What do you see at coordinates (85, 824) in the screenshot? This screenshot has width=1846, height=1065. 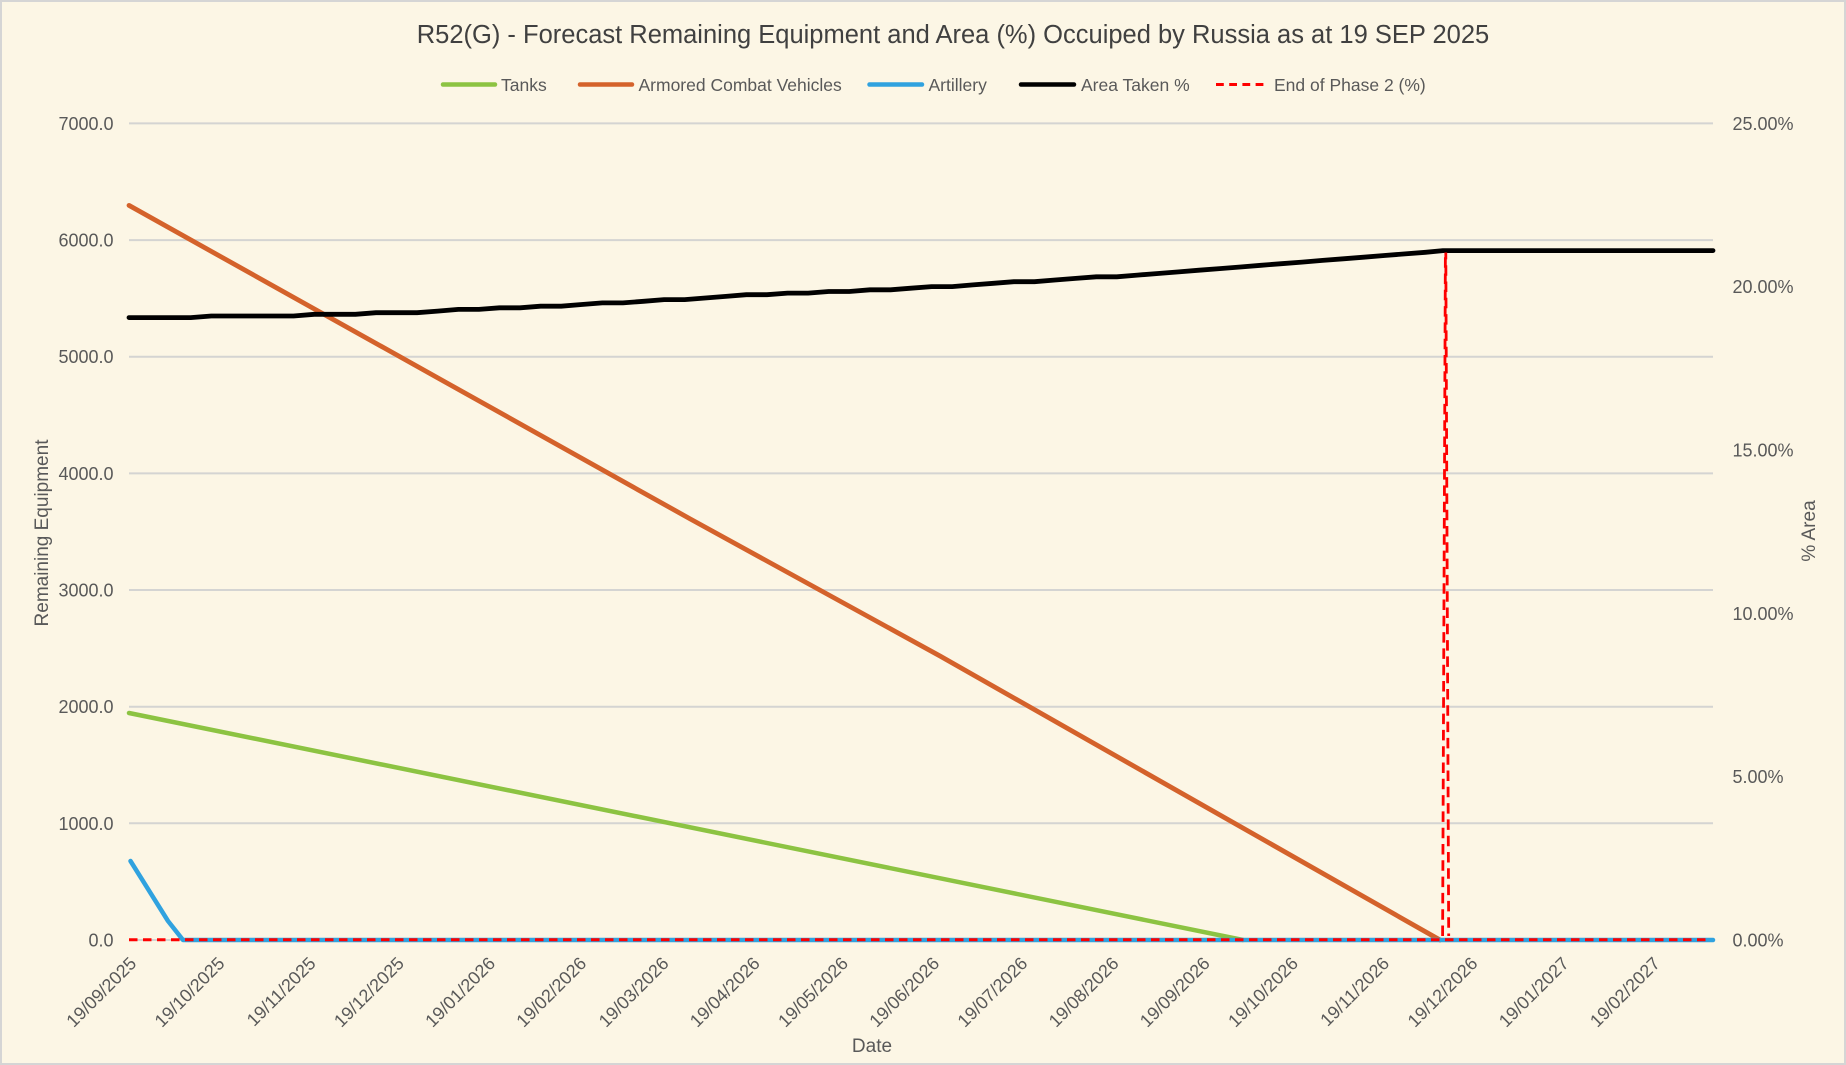 I see `svg-text: 1000.0` at bounding box center [85, 824].